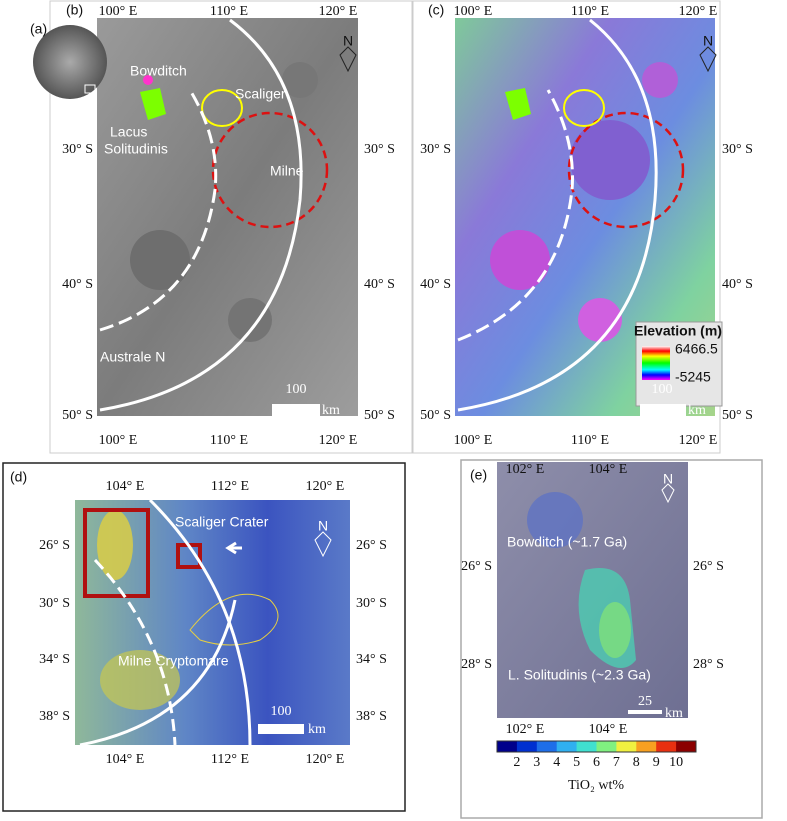 The width and height of the screenshot is (787, 821). What do you see at coordinates (38, 29) in the screenshot?
I see `panel-label: (a)` at bounding box center [38, 29].